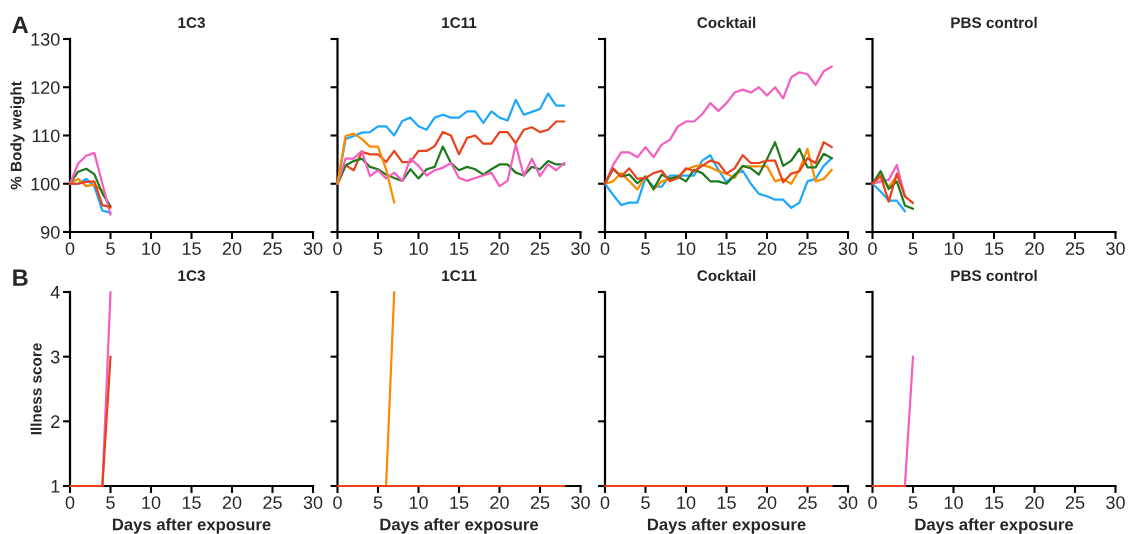 The image size is (1129, 534). Describe the element at coordinates (55, 421) in the screenshot. I see `y-tick-label: 2` at that location.